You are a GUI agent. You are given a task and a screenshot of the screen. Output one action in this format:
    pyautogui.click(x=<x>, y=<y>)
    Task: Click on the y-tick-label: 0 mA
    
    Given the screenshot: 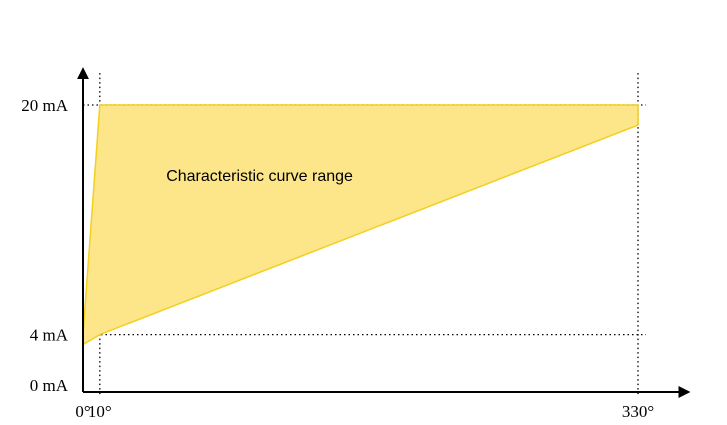 What is the action you would take?
    pyautogui.click(x=49, y=385)
    